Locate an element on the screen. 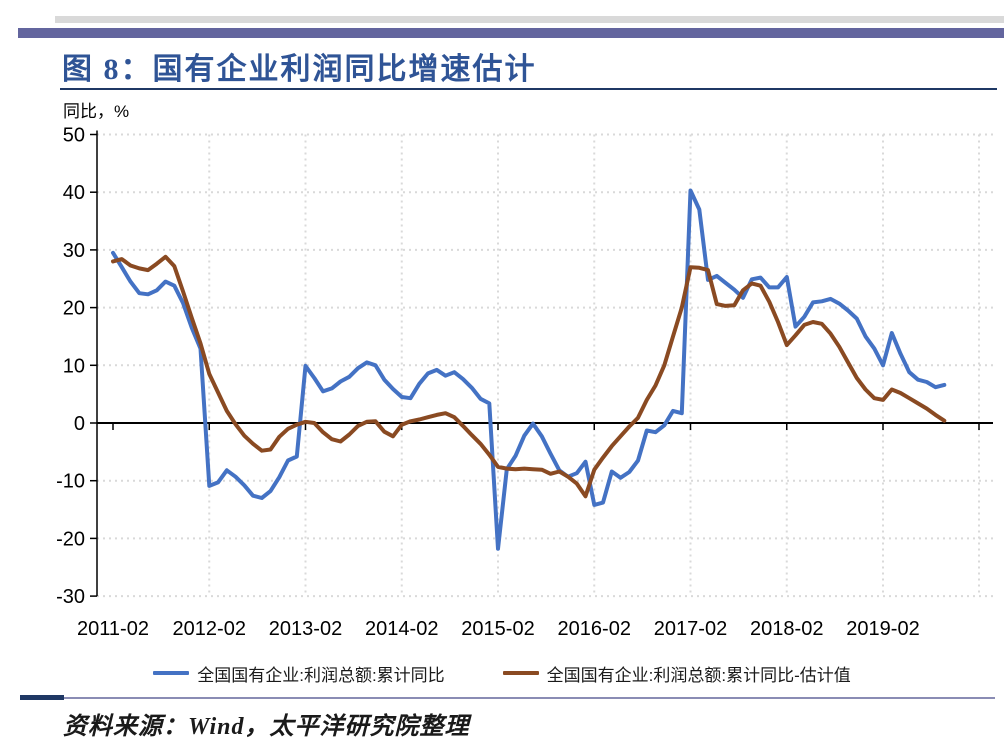 The image size is (1004, 746). svg-text: 10 is located at coordinates (74, 366).